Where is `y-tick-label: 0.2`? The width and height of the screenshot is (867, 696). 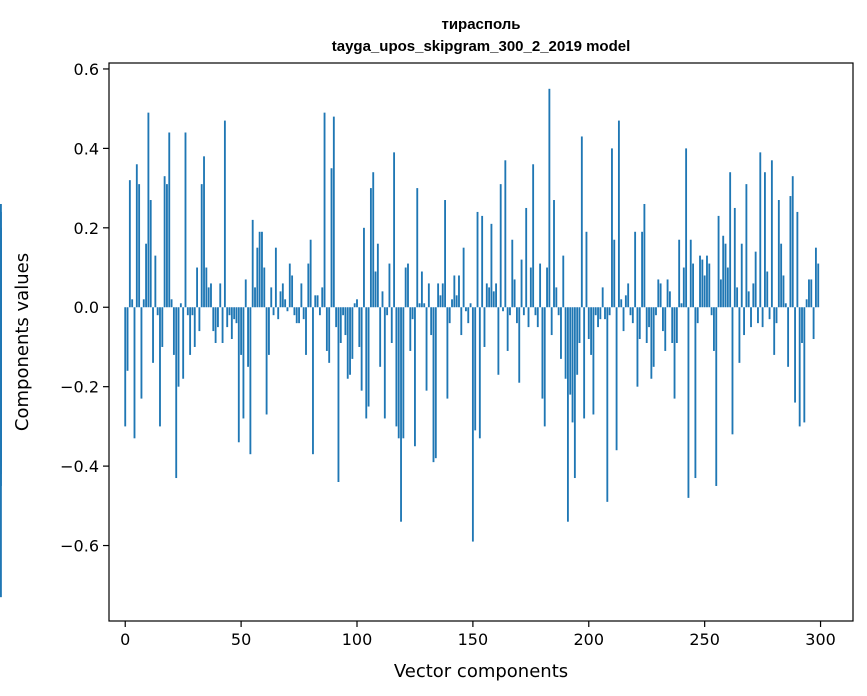
y-tick-label: 0.2 is located at coordinates (86, 228).